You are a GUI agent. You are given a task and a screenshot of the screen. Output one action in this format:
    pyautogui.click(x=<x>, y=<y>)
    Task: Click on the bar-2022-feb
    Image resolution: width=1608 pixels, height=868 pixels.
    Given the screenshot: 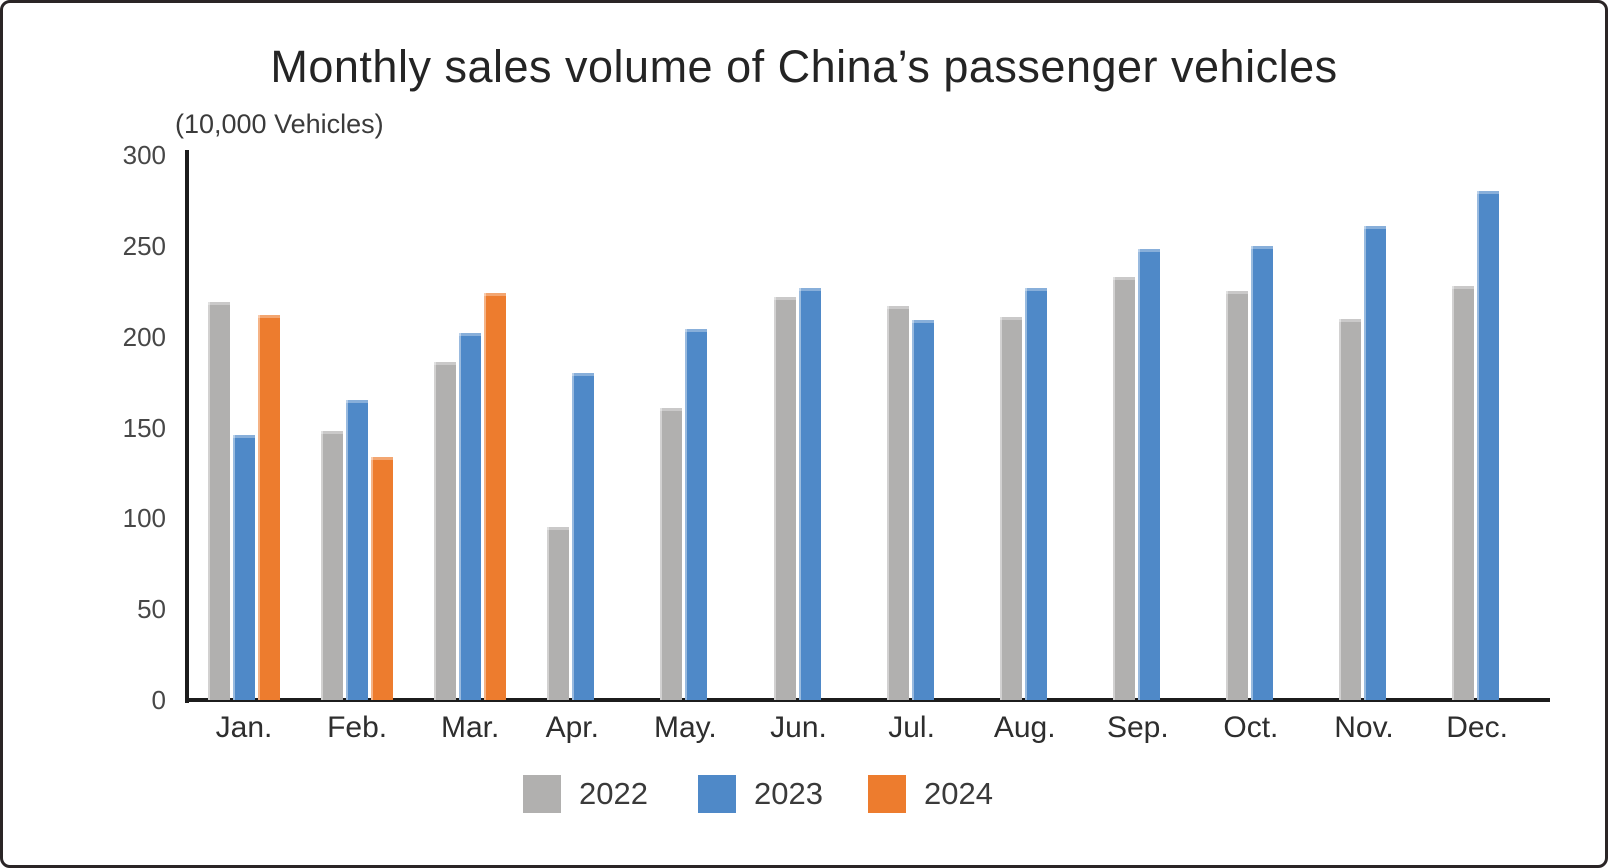 What is the action you would take?
    pyautogui.click(x=332, y=565)
    